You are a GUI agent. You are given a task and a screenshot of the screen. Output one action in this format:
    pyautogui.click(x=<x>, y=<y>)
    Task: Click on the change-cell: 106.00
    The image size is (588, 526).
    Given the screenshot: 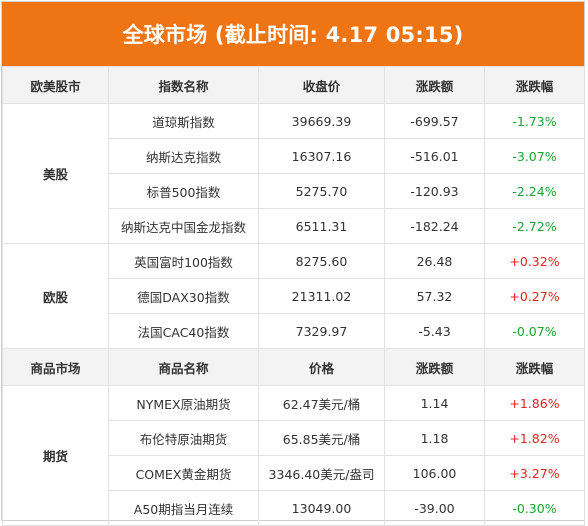 What is the action you would take?
    pyautogui.click(x=434, y=473)
    